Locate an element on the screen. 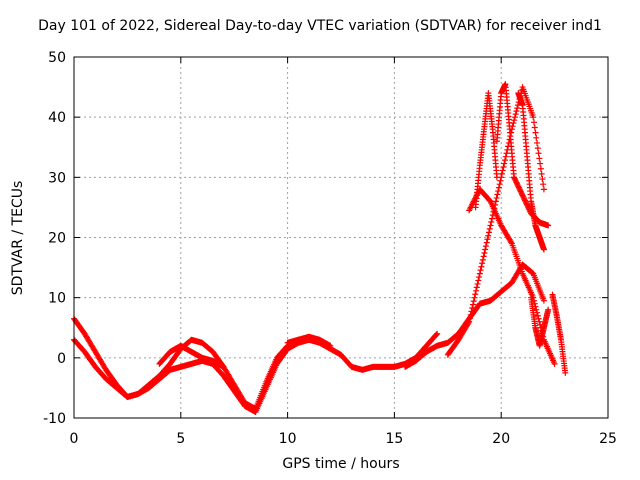 This screenshot has height=480, width=640. series-arc-k is located at coordinates (531, 201).